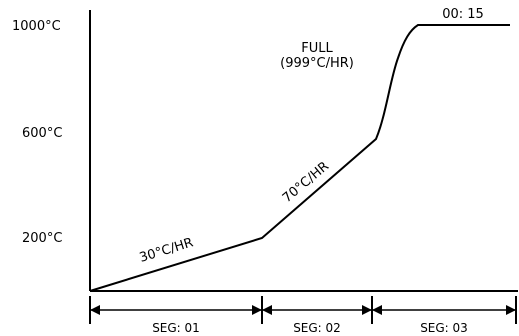 This screenshot has height=336, width=519. Describe the element at coordinates (42, 238) in the screenshot. I see `y-label-200: 200°C` at that location.